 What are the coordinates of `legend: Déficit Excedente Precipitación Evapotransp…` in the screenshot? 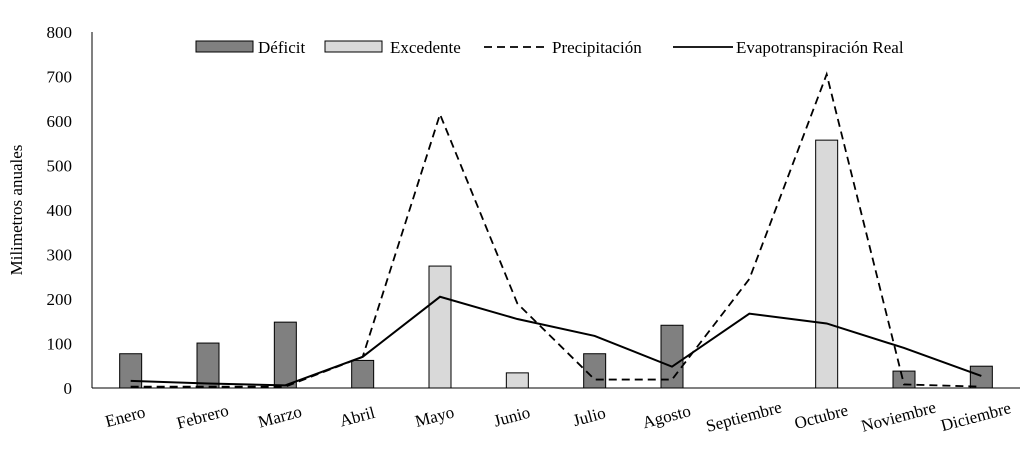 It's located at (549, 47).